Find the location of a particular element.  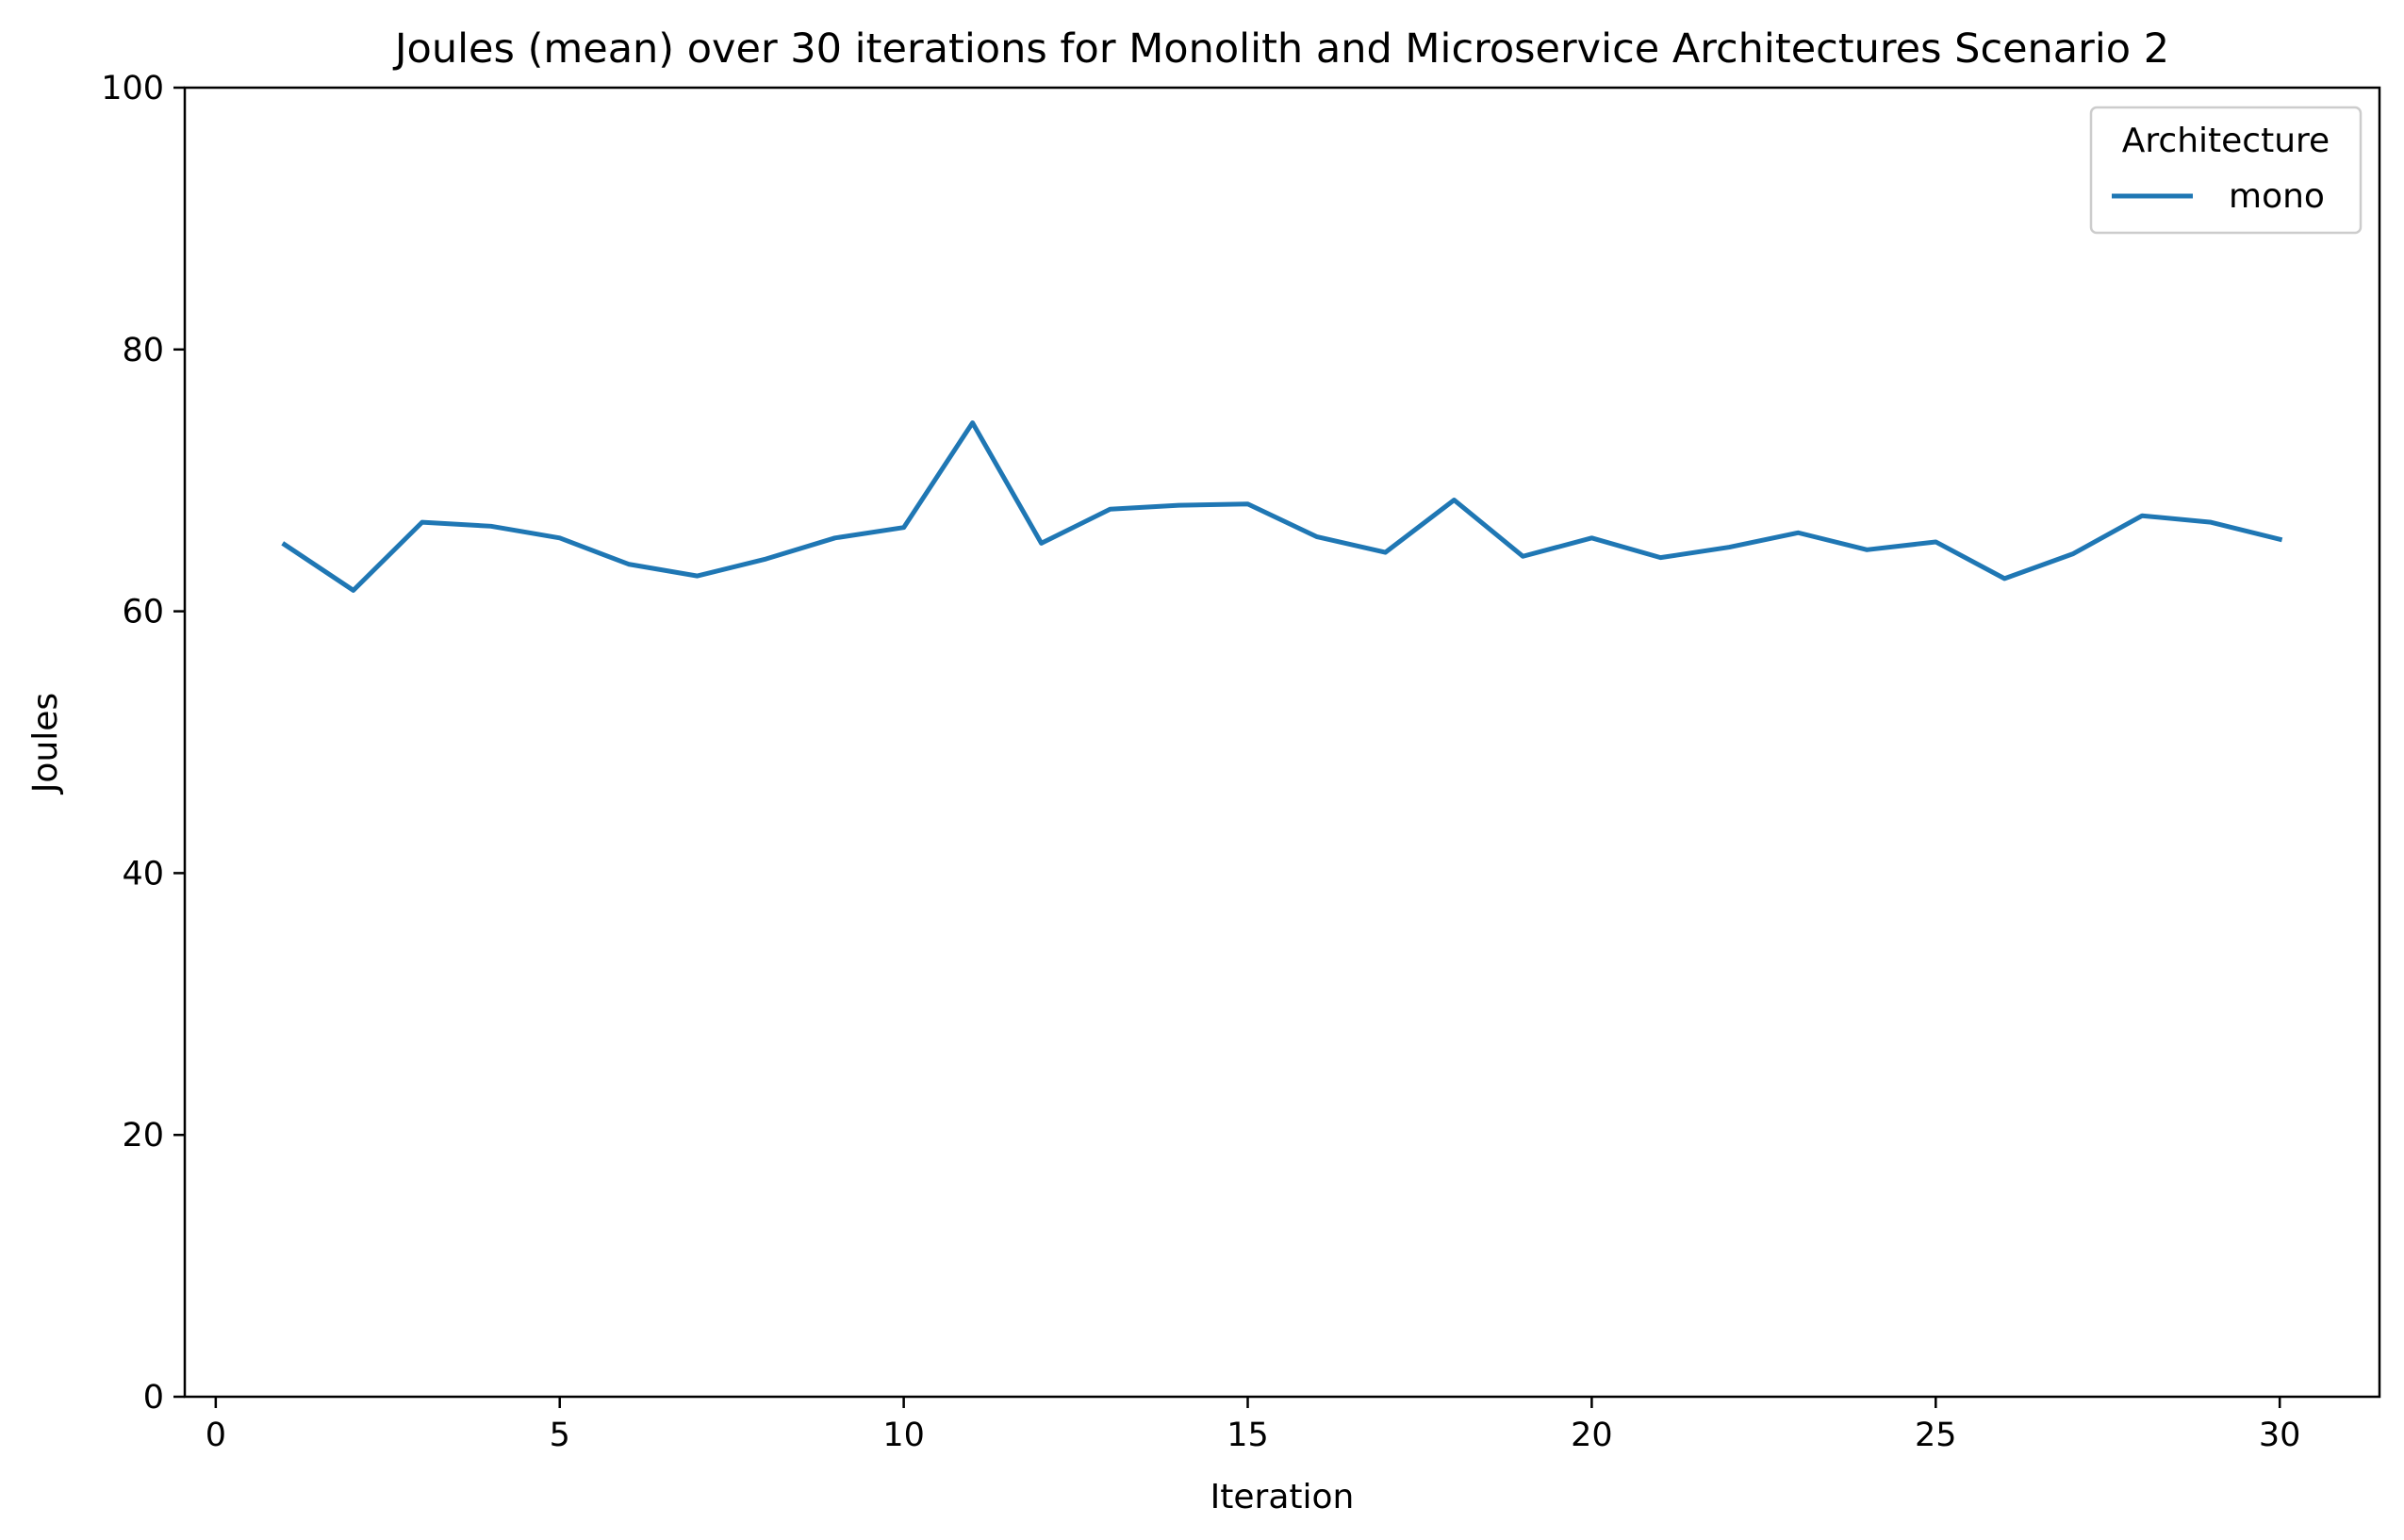

x-tick-label: 30 is located at coordinates (2280, 1435).